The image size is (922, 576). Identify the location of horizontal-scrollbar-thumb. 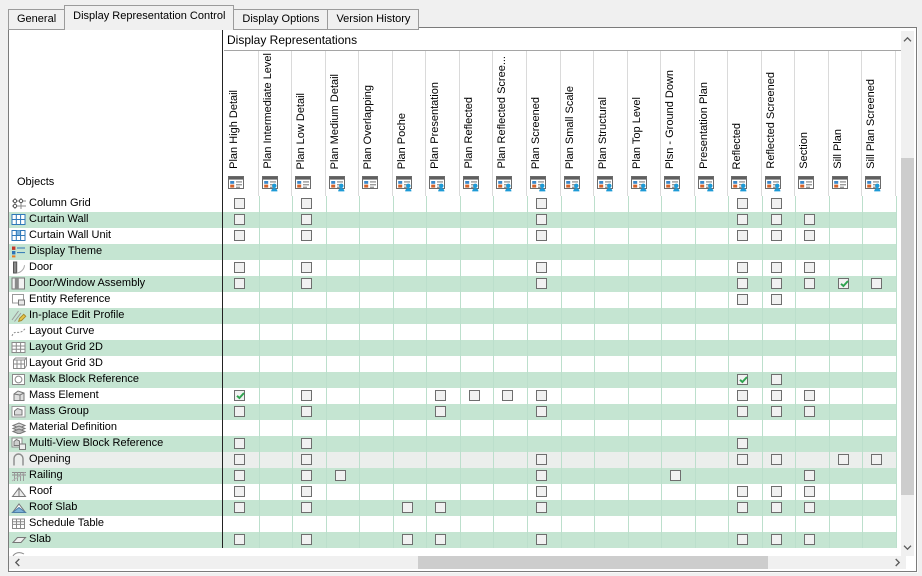
(593, 562).